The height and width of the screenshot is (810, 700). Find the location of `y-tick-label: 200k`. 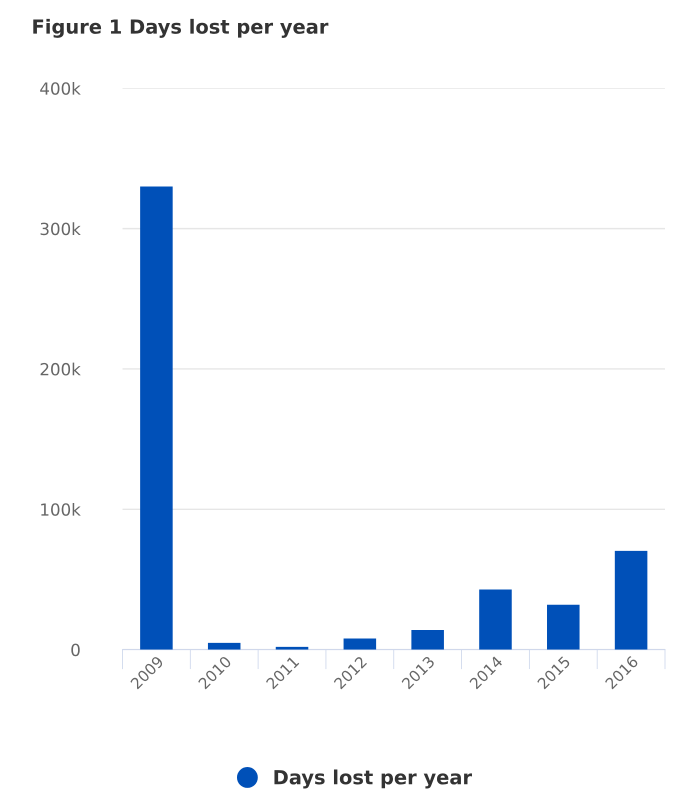

y-tick-label: 200k is located at coordinates (60, 369).